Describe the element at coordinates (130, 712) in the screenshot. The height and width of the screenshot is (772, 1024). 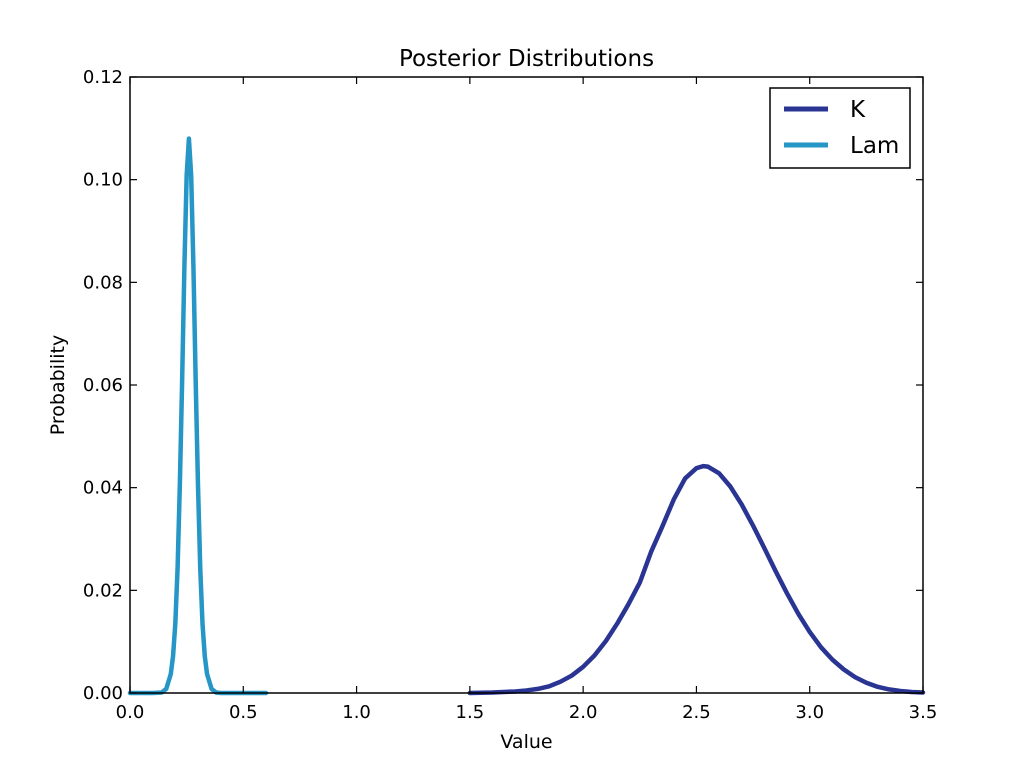
I see `x-tick-label: 0.0` at that location.